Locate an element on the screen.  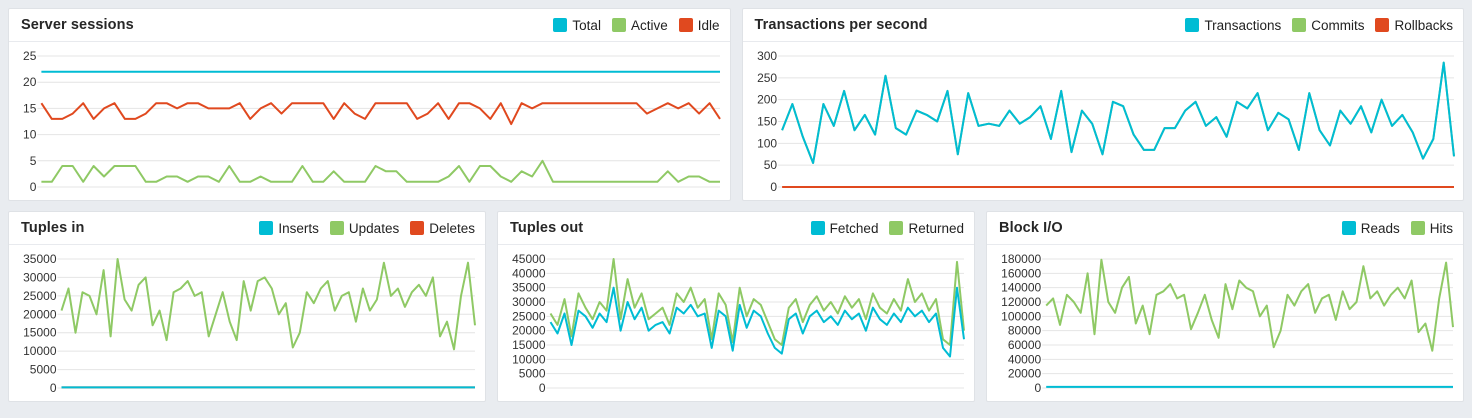
legend-item-returned: Returned is located at coordinates (926, 228).